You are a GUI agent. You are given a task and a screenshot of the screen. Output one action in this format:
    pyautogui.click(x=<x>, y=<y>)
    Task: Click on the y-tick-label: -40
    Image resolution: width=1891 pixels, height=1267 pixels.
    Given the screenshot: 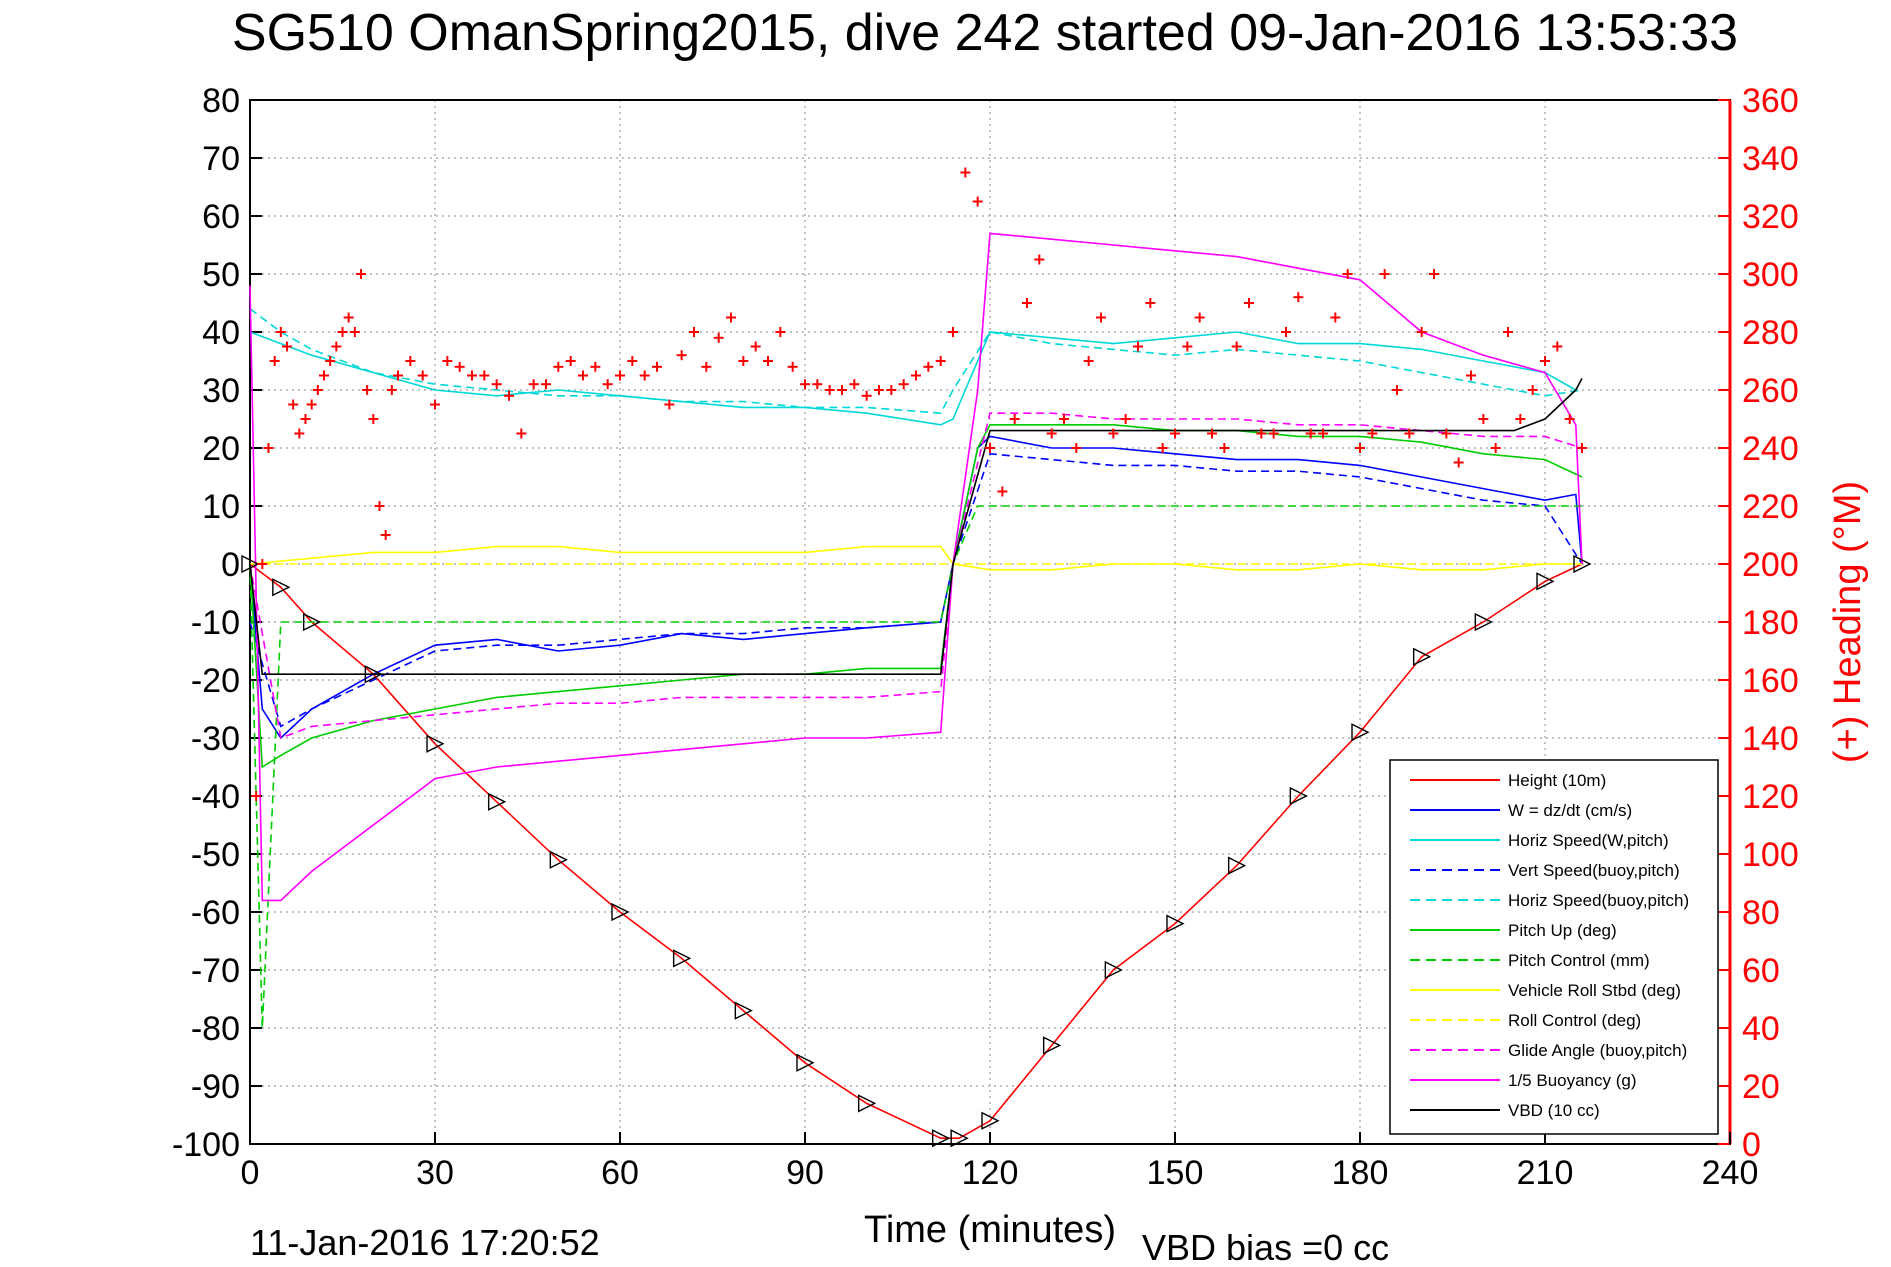 What is the action you would take?
    pyautogui.click(x=215, y=797)
    